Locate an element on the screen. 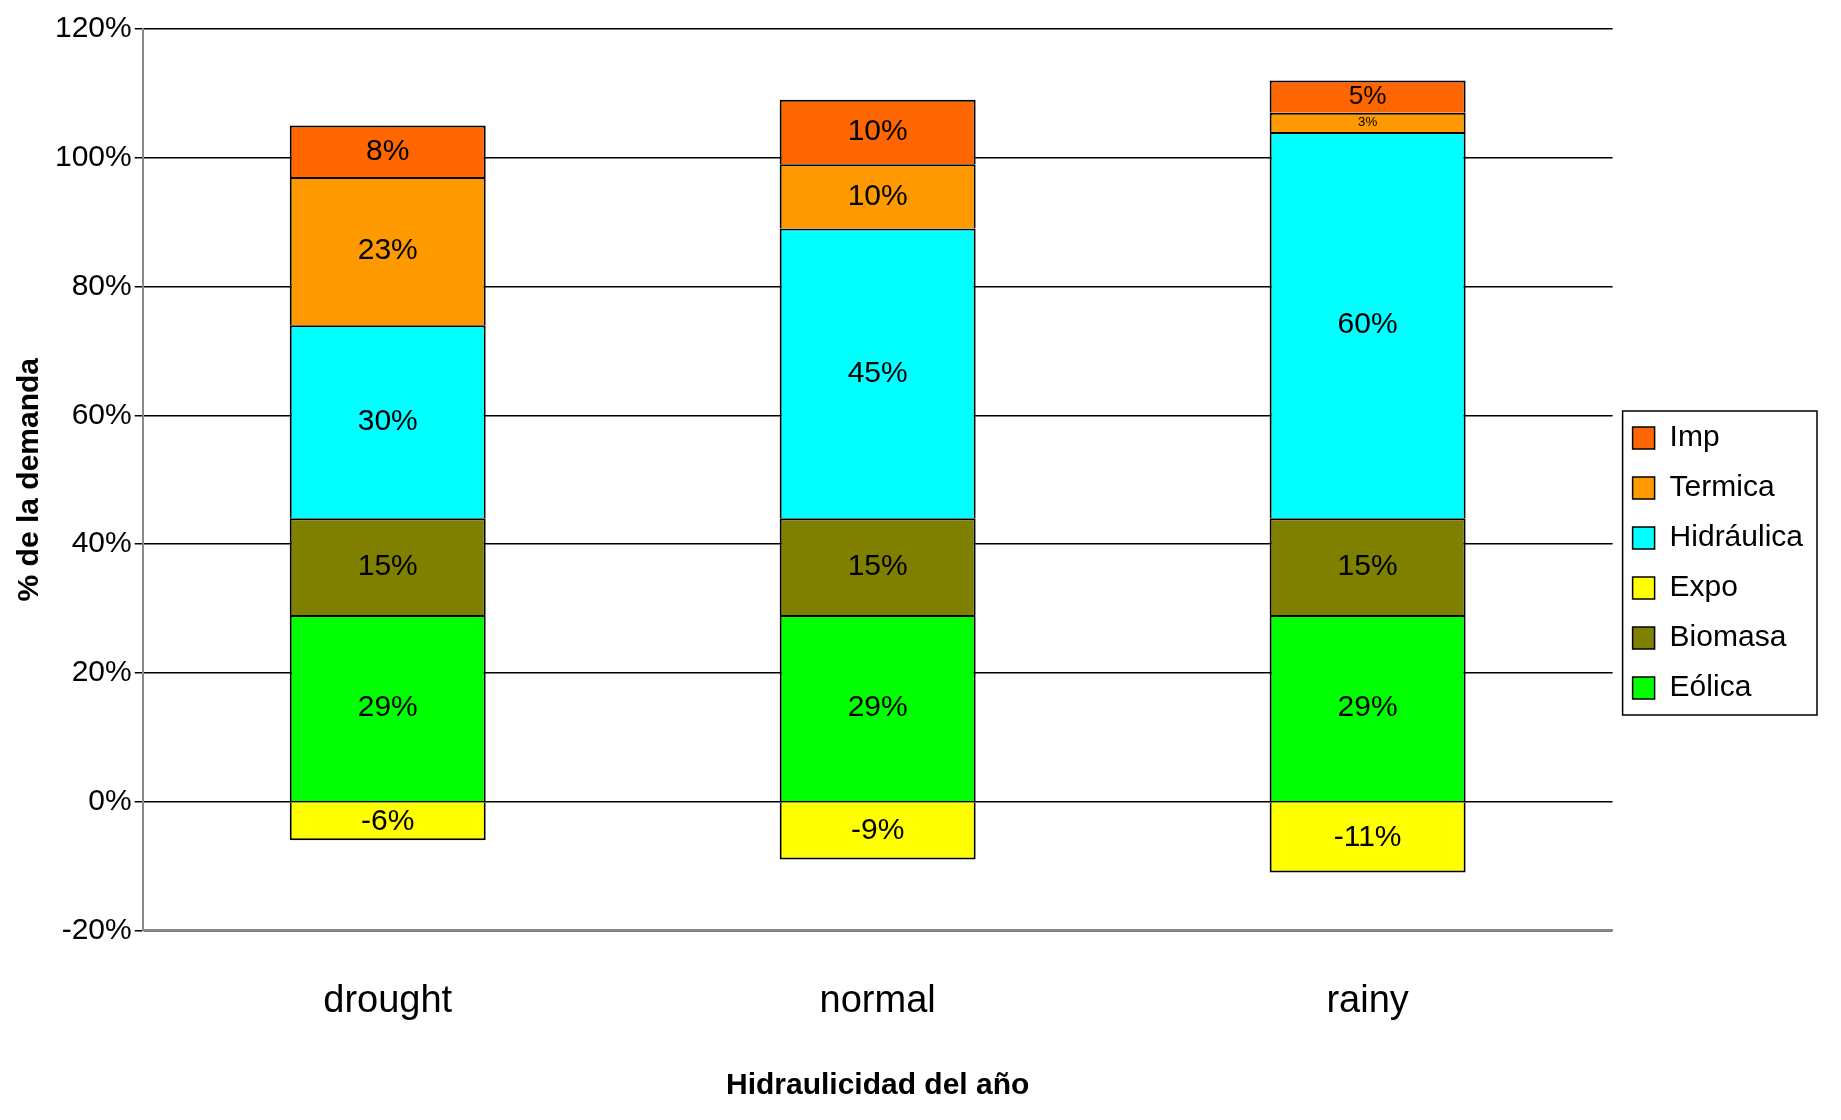 The image size is (1841, 1120). legend-label: Expo is located at coordinates (1703, 586).